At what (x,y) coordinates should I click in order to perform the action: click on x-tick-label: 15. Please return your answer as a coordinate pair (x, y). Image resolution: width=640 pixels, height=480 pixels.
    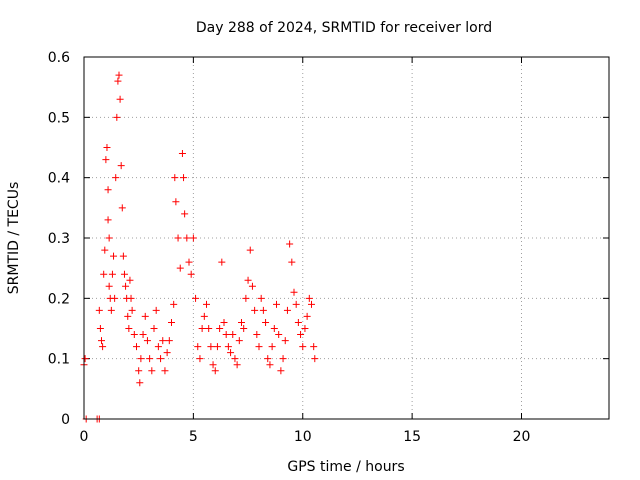
    Looking at the image, I should click on (412, 437).